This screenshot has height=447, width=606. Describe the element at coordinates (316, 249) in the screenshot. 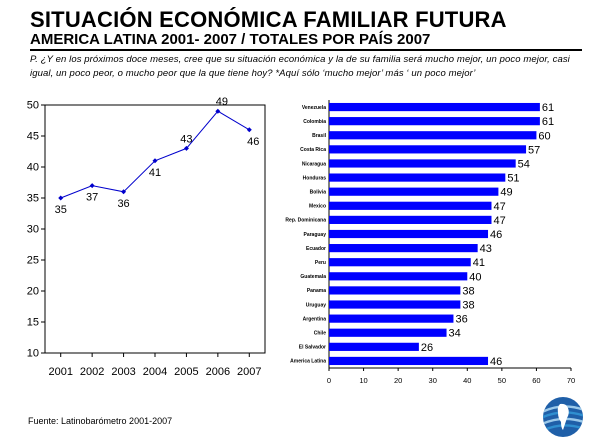

I see `category-label: Ecuador` at that location.